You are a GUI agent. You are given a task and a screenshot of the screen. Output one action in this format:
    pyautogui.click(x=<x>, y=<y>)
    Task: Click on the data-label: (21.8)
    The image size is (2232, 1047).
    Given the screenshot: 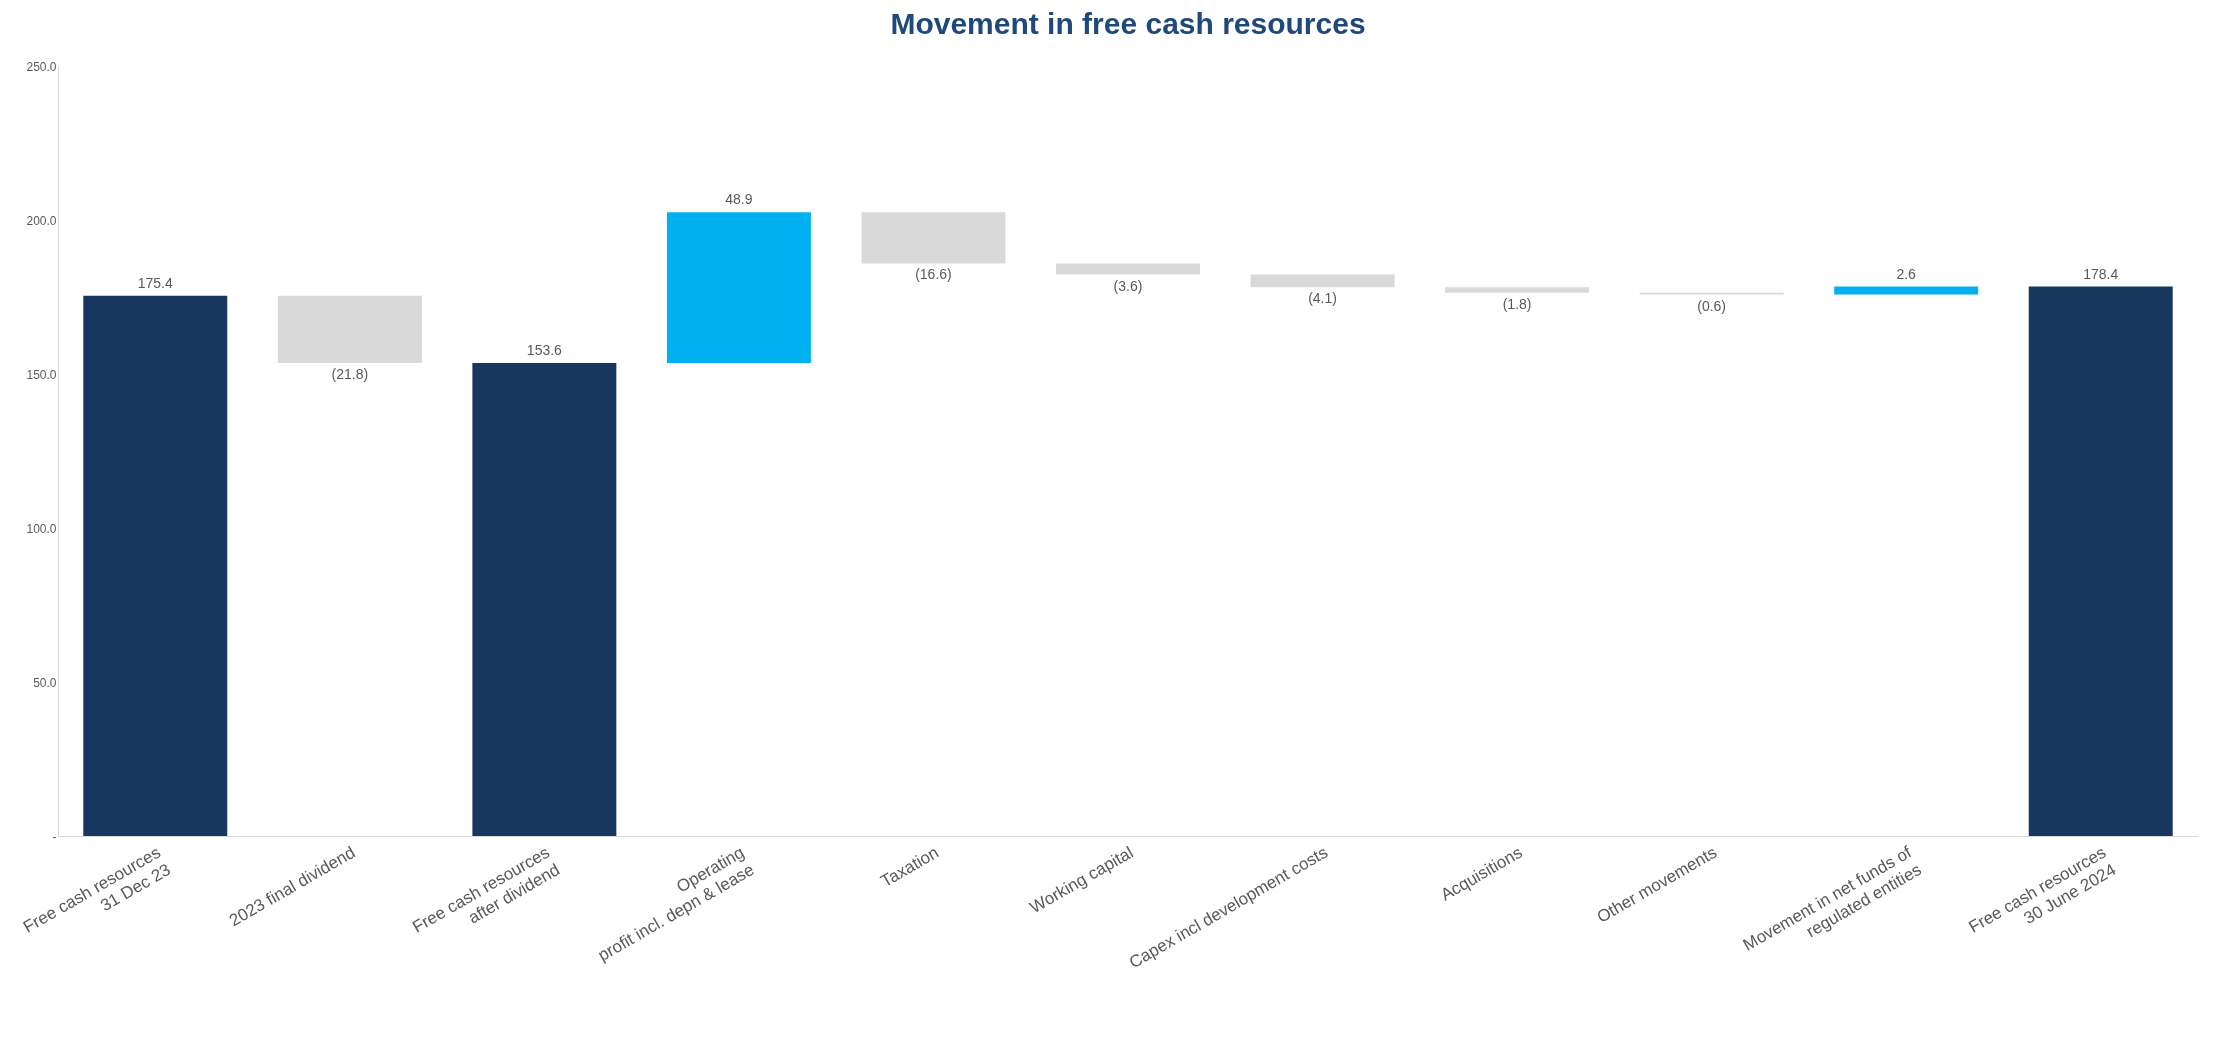 What is the action you would take?
    pyautogui.click(x=350, y=373)
    